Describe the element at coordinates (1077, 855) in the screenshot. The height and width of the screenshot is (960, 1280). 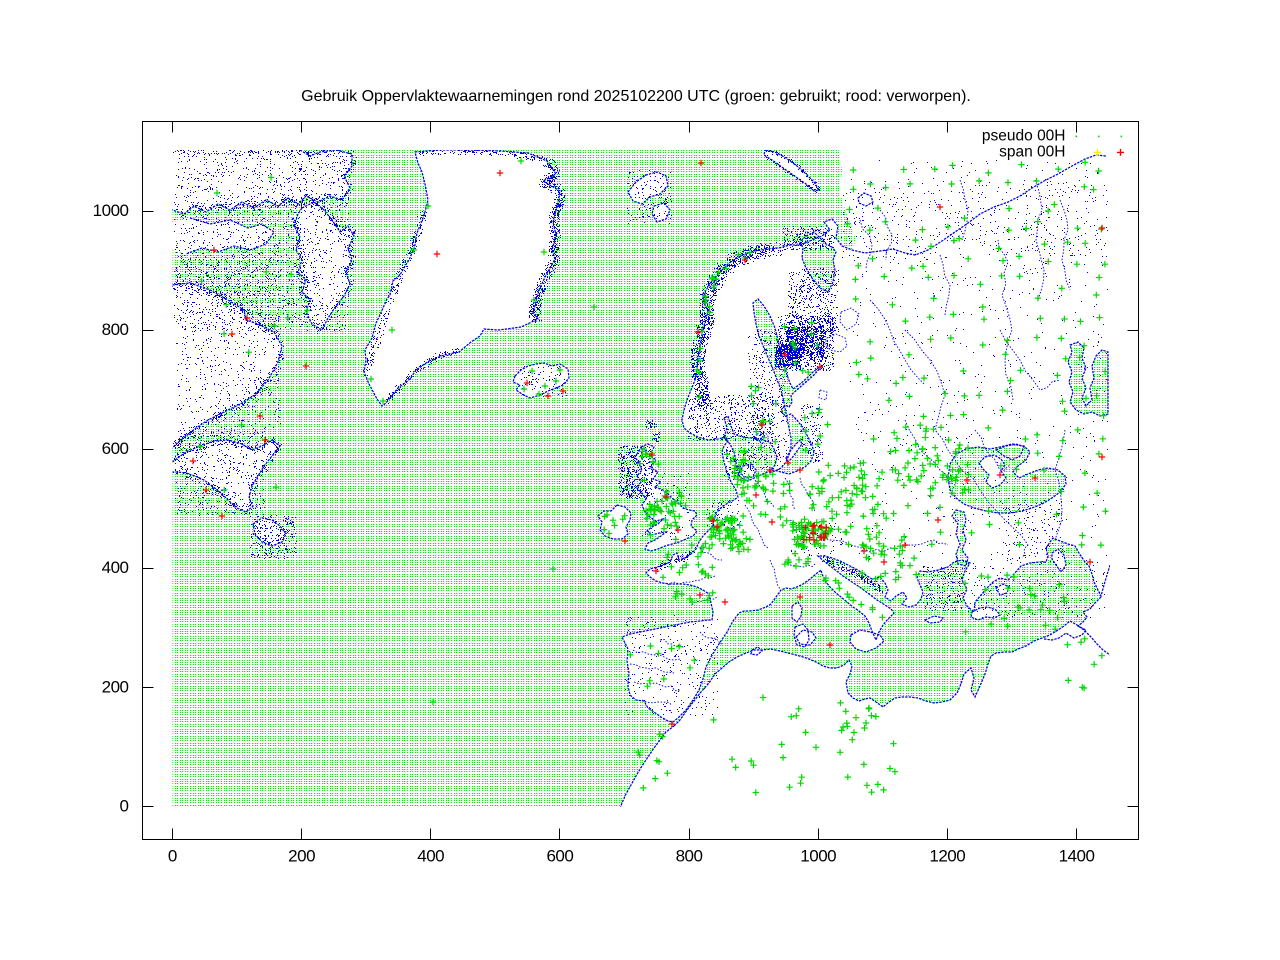
I see `svg-text: 1400` at that location.